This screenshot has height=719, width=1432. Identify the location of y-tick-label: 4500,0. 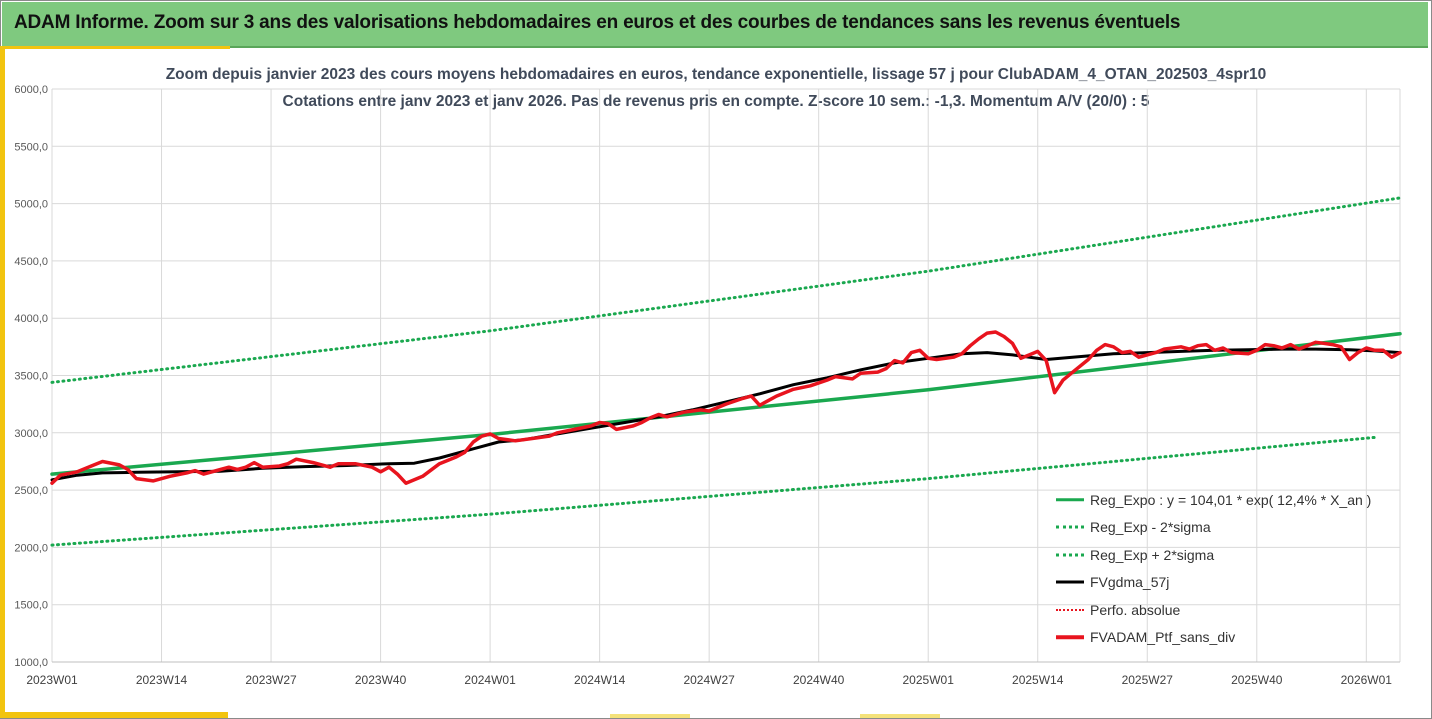
(31, 262).